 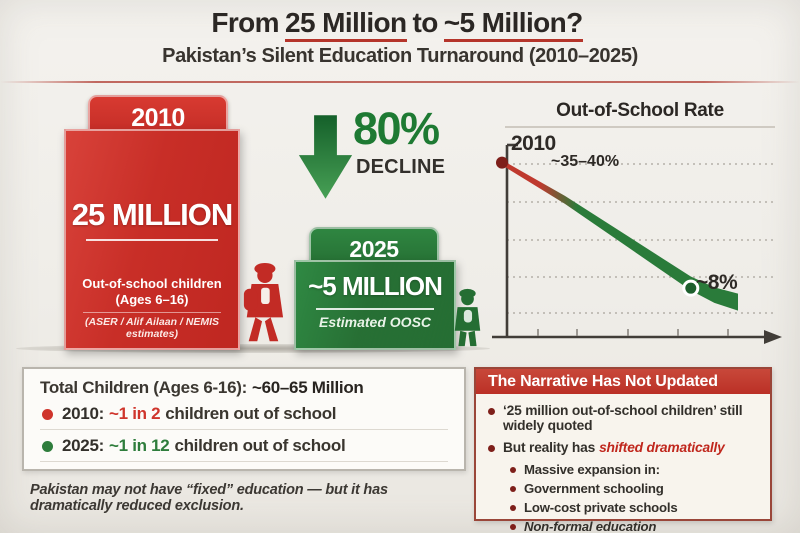 What do you see at coordinates (533, 143) in the screenshot?
I see `chart-start-year-label: 2010` at bounding box center [533, 143].